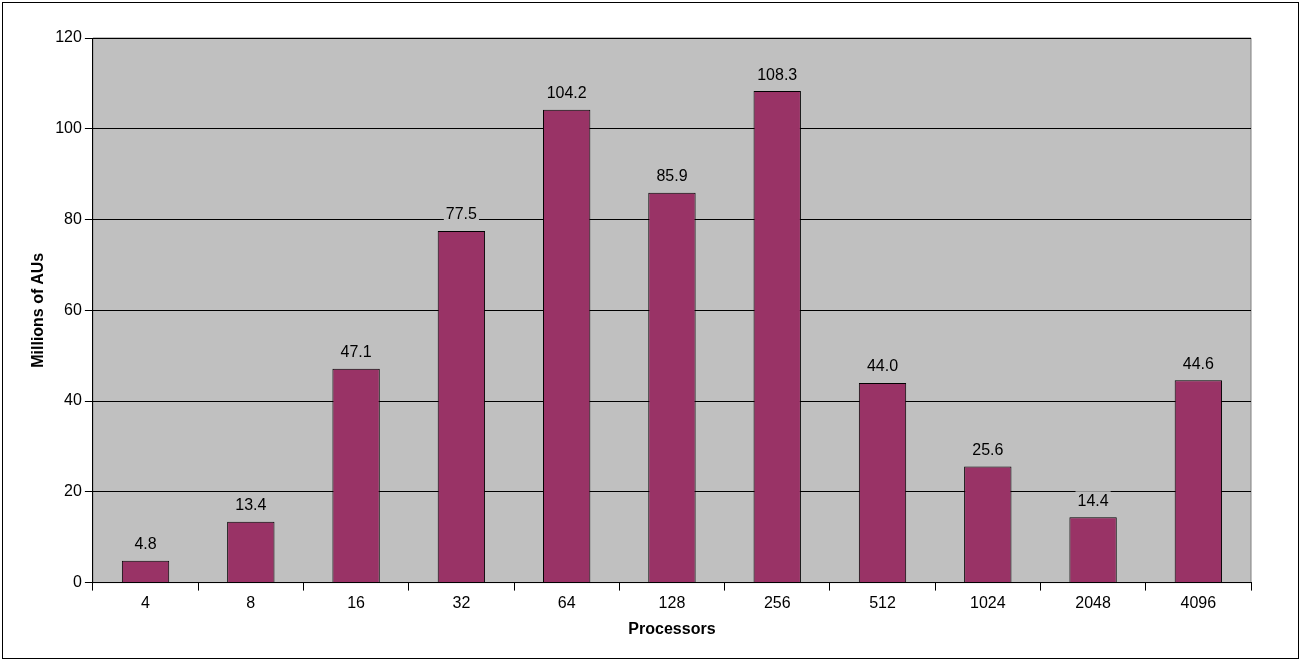 The image size is (1301, 661). What do you see at coordinates (251, 602) in the screenshot?
I see `x-tick-label: 8` at bounding box center [251, 602].